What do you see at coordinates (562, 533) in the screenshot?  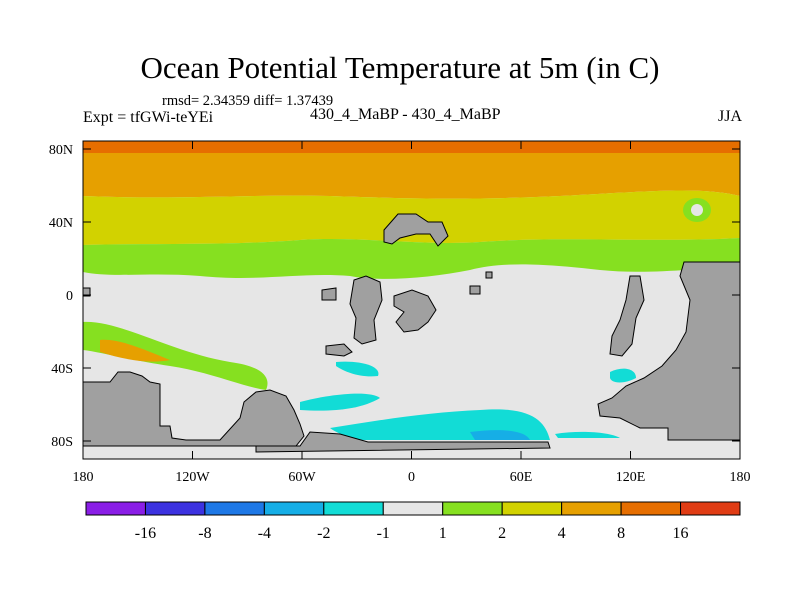 I see `colorbar-label: 4` at bounding box center [562, 533].